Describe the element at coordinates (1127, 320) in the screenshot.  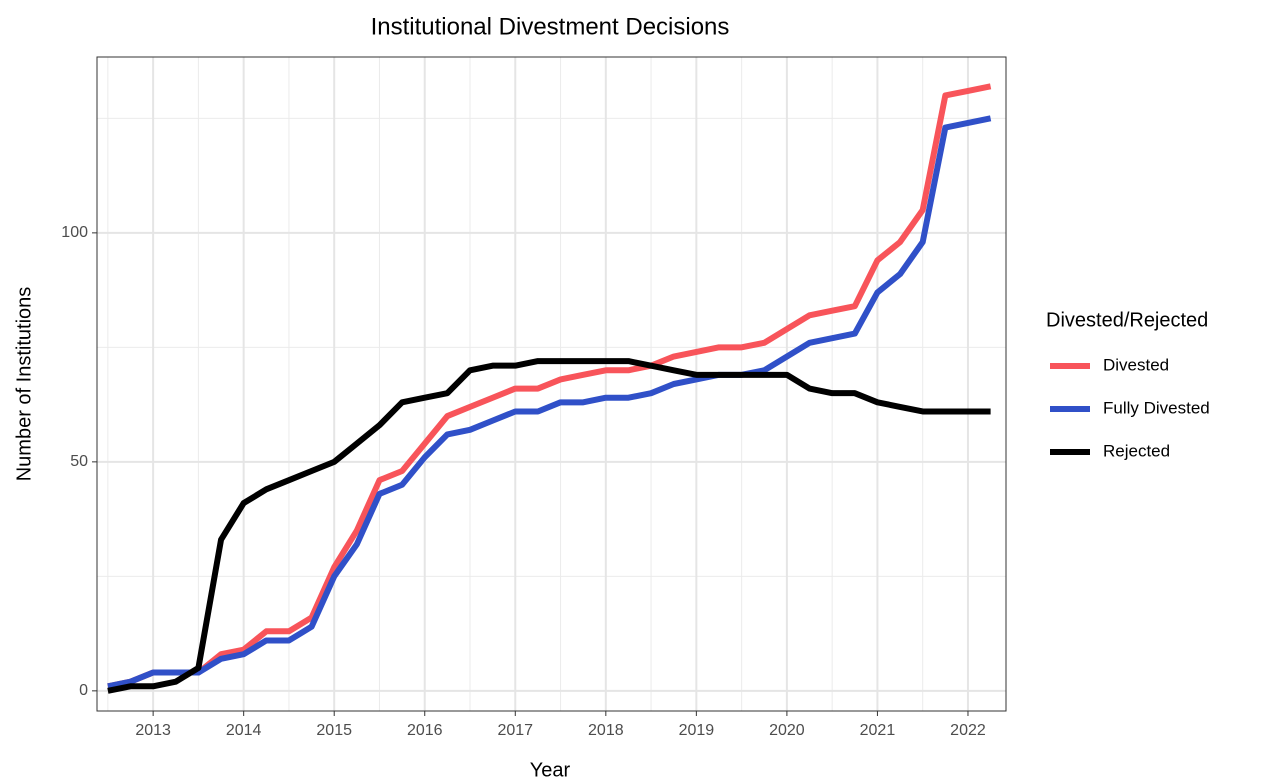
I see `legend-title: Divested/Rejected` at that location.